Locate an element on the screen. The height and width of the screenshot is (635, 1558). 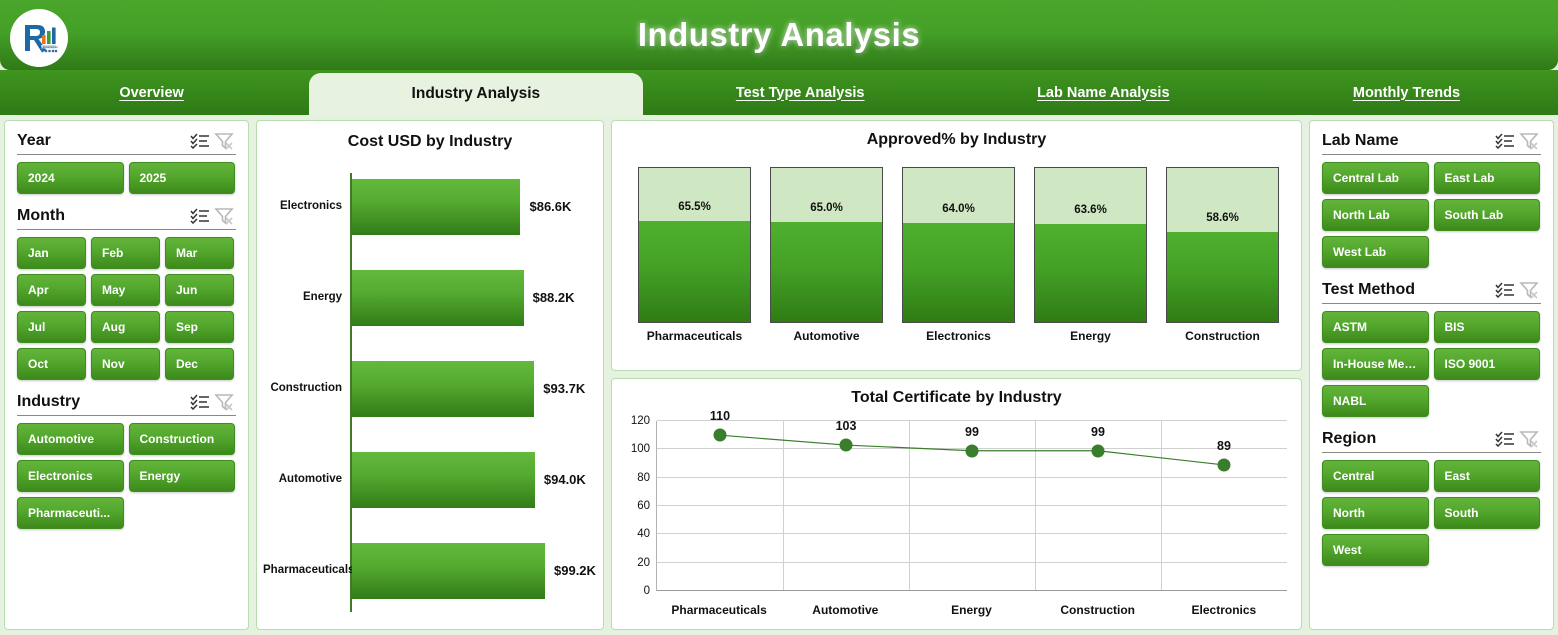
slicer-option: Jun is located at coordinates (199, 290).